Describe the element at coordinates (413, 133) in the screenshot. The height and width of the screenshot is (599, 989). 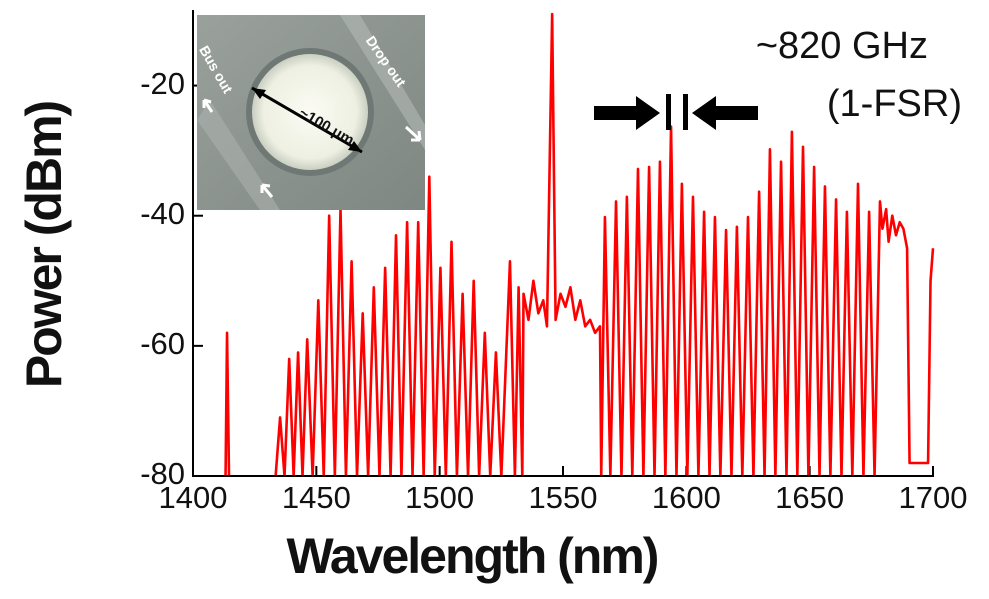
I see `drop-out-arrow` at that location.